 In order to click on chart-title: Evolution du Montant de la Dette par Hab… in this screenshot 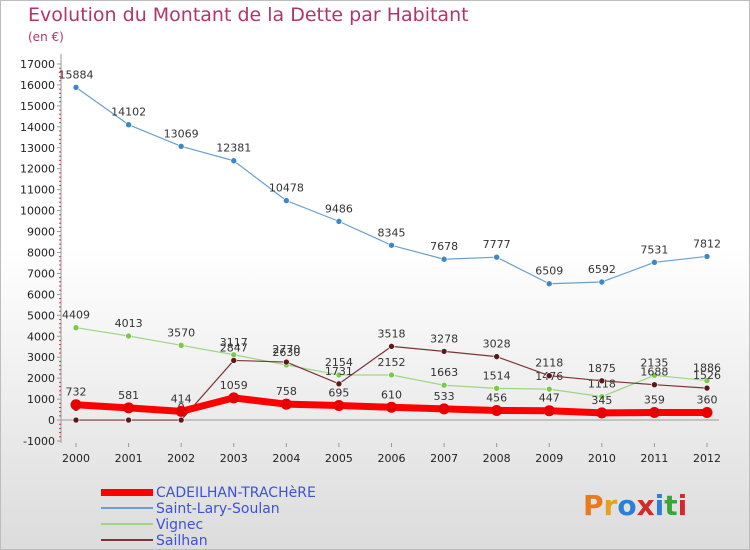, I will do `click(248, 15)`.